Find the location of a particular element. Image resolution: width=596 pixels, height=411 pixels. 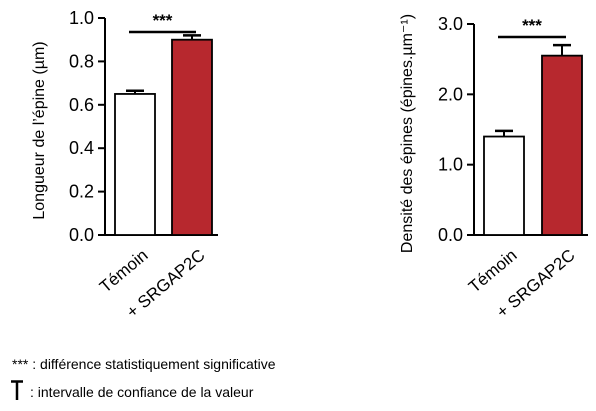

y-tick-label: 0.4 is located at coordinates (81, 148).